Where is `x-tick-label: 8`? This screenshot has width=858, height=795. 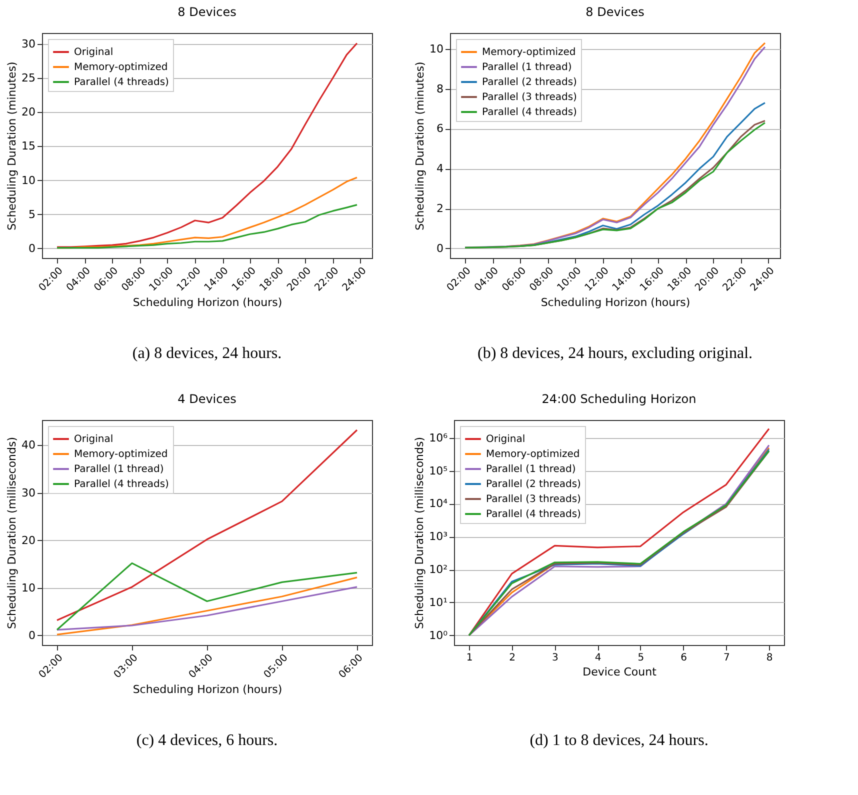 x-tick-label: 8 is located at coordinates (769, 658).